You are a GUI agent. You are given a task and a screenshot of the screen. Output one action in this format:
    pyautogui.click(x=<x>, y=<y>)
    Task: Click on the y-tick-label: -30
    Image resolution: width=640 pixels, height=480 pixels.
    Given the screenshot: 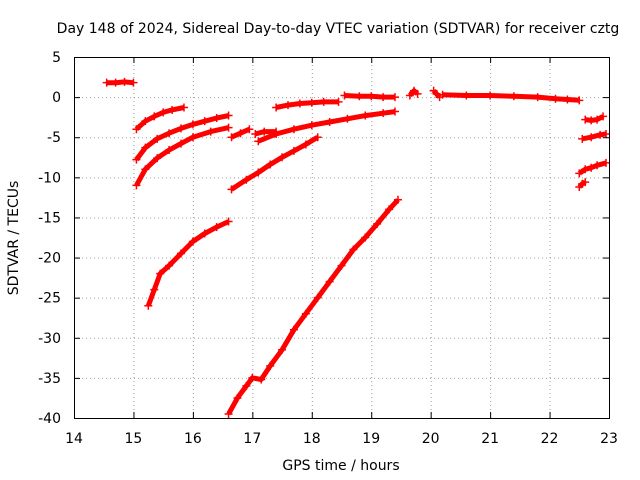 What is the action you would take?
    pyautogui.click(x=49, y=339)
    